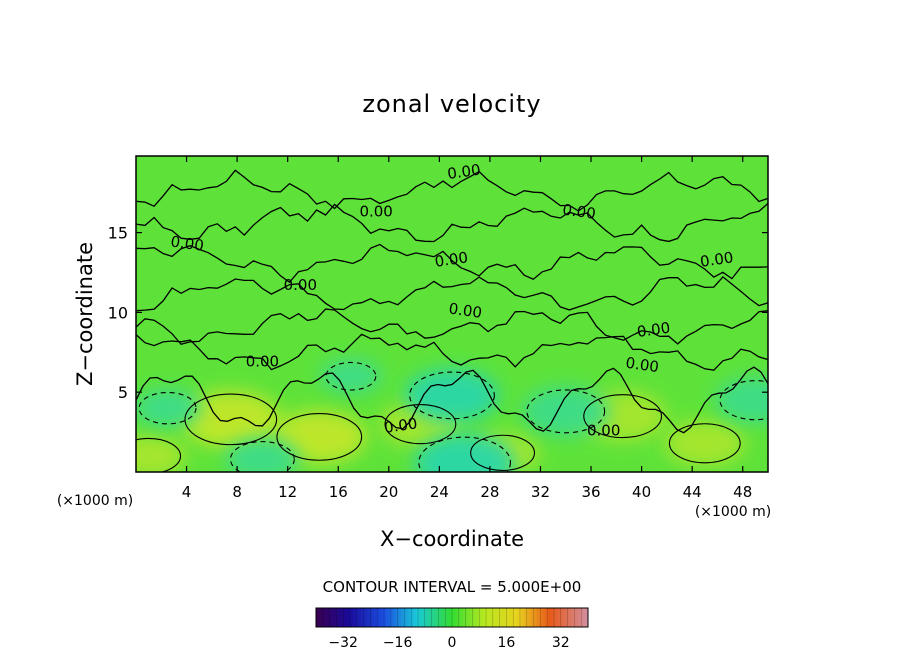  What do you see at coordinates (641, 492) in the screenshot?
I see `x-tick-label: 40` at bounding box center [641, 492].